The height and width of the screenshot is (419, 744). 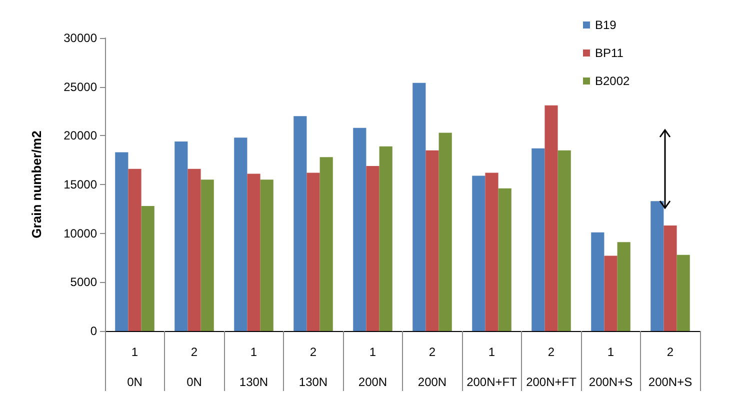 I want to click on y-tick-label: 30000, so click(x=81, y=38).